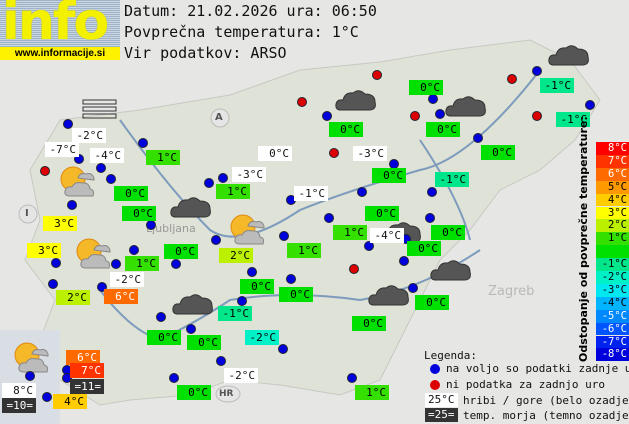 Image resolution: width=629 pixels, height=424 pixels. I want to click on scale-step: 4°C, so click(612, 200).